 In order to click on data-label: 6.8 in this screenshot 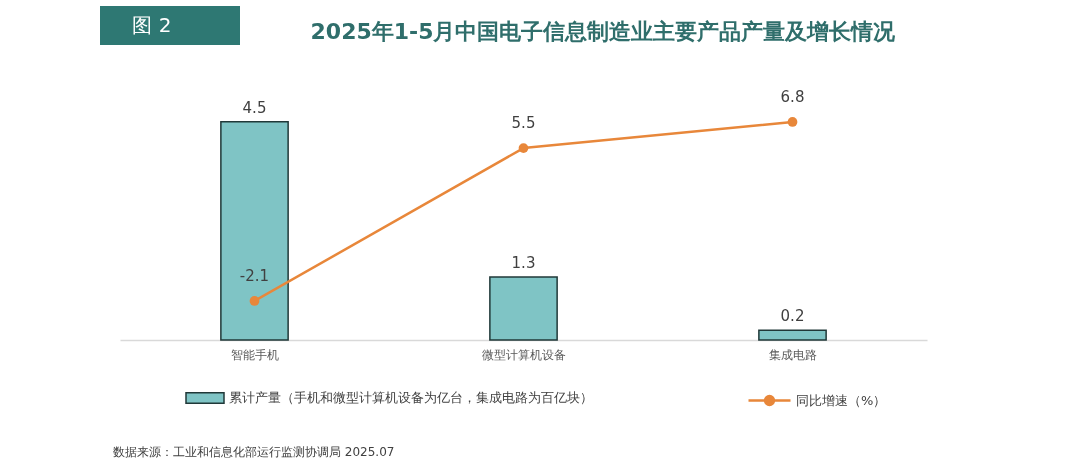, I will do `click(792, 96)`.